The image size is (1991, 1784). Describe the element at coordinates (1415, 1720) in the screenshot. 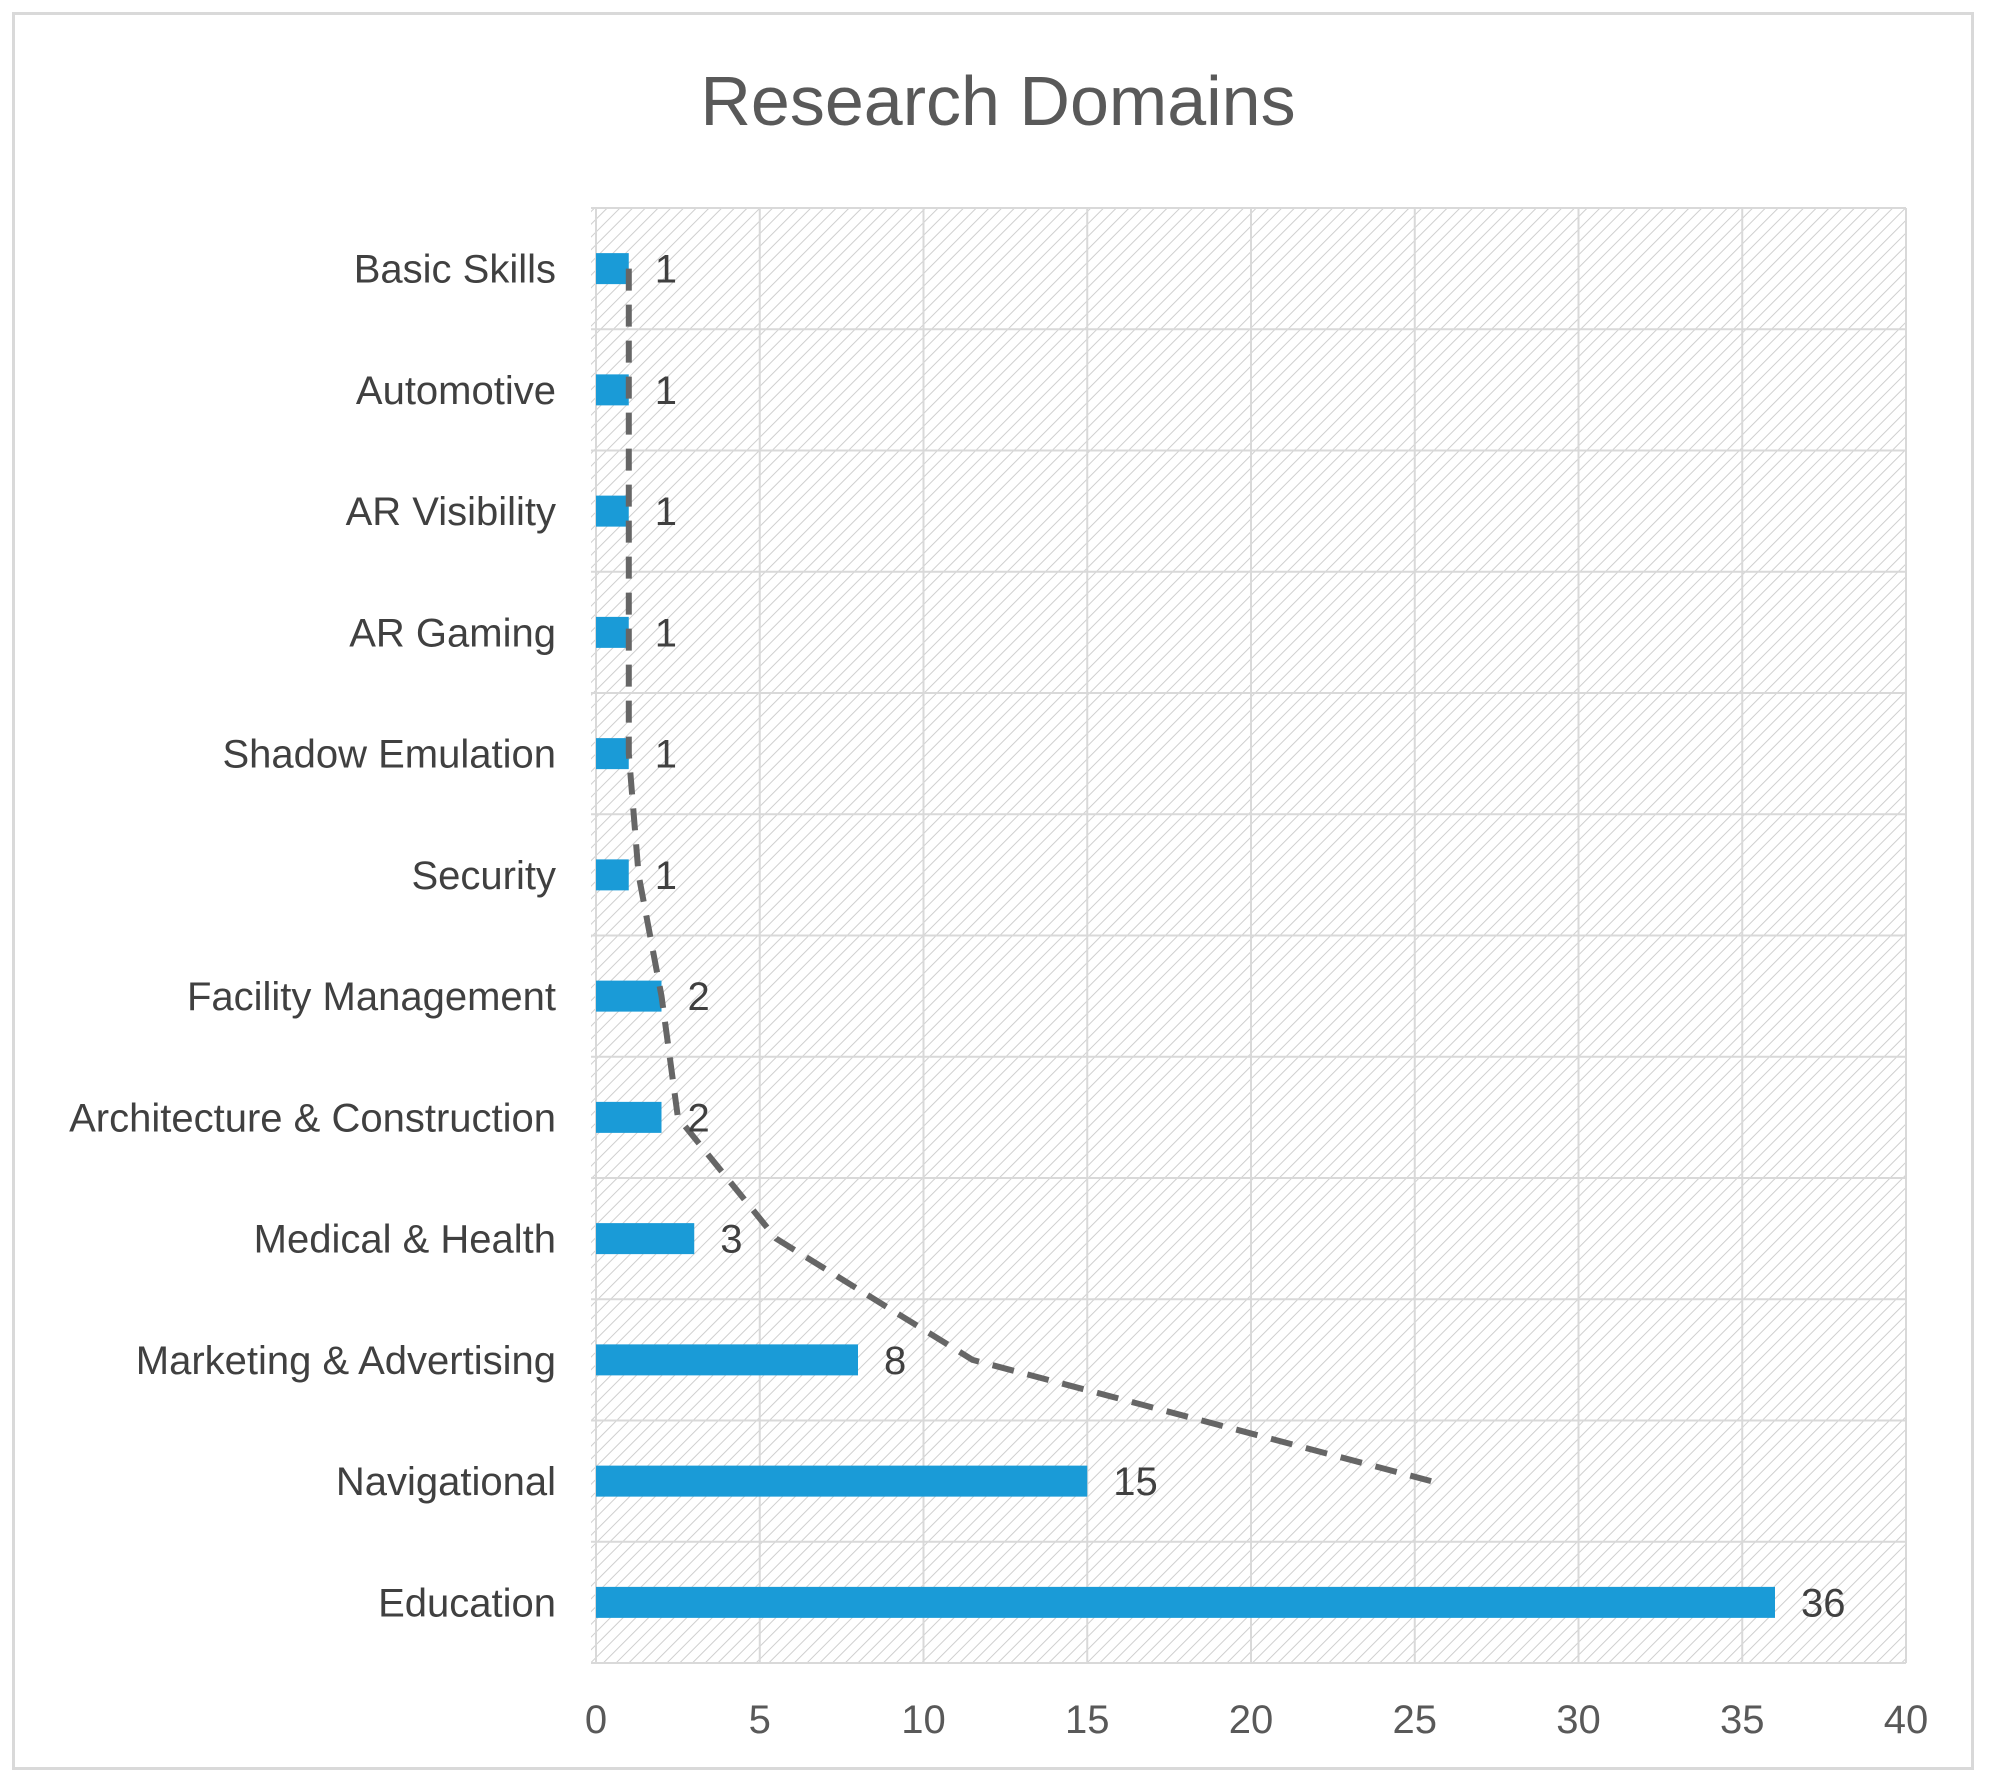

I see `x-tick-label: 25` at that location.